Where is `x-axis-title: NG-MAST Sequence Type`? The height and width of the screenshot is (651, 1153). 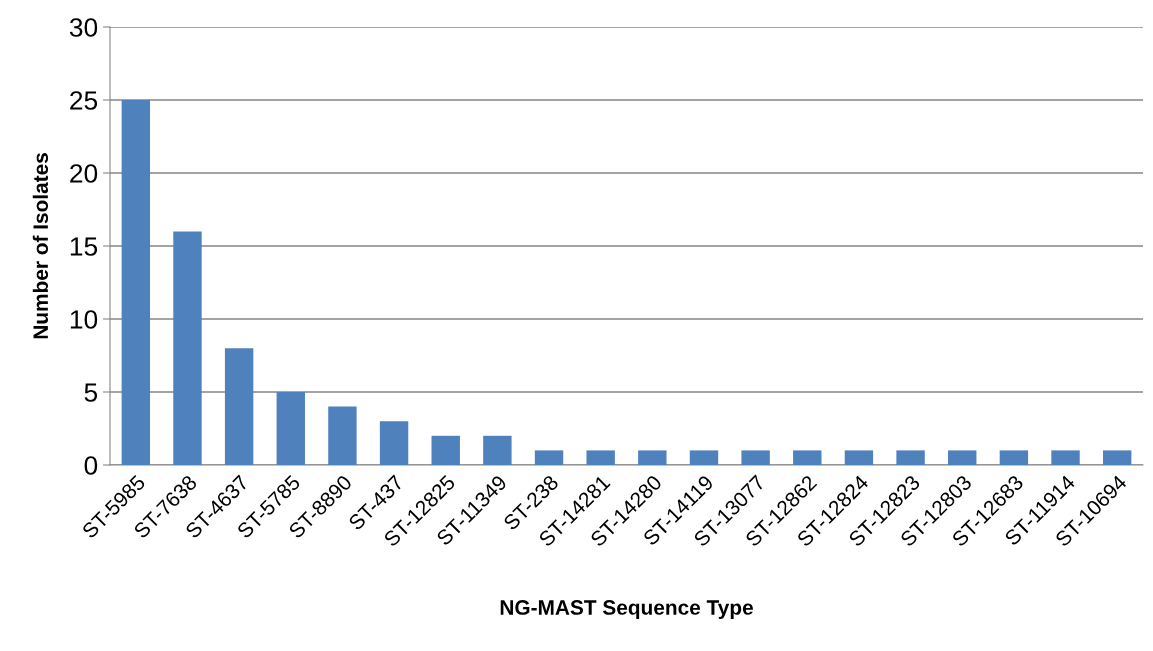 x-axis-title: NG-MAST Sequence Type is located at coordinates (626, 609).